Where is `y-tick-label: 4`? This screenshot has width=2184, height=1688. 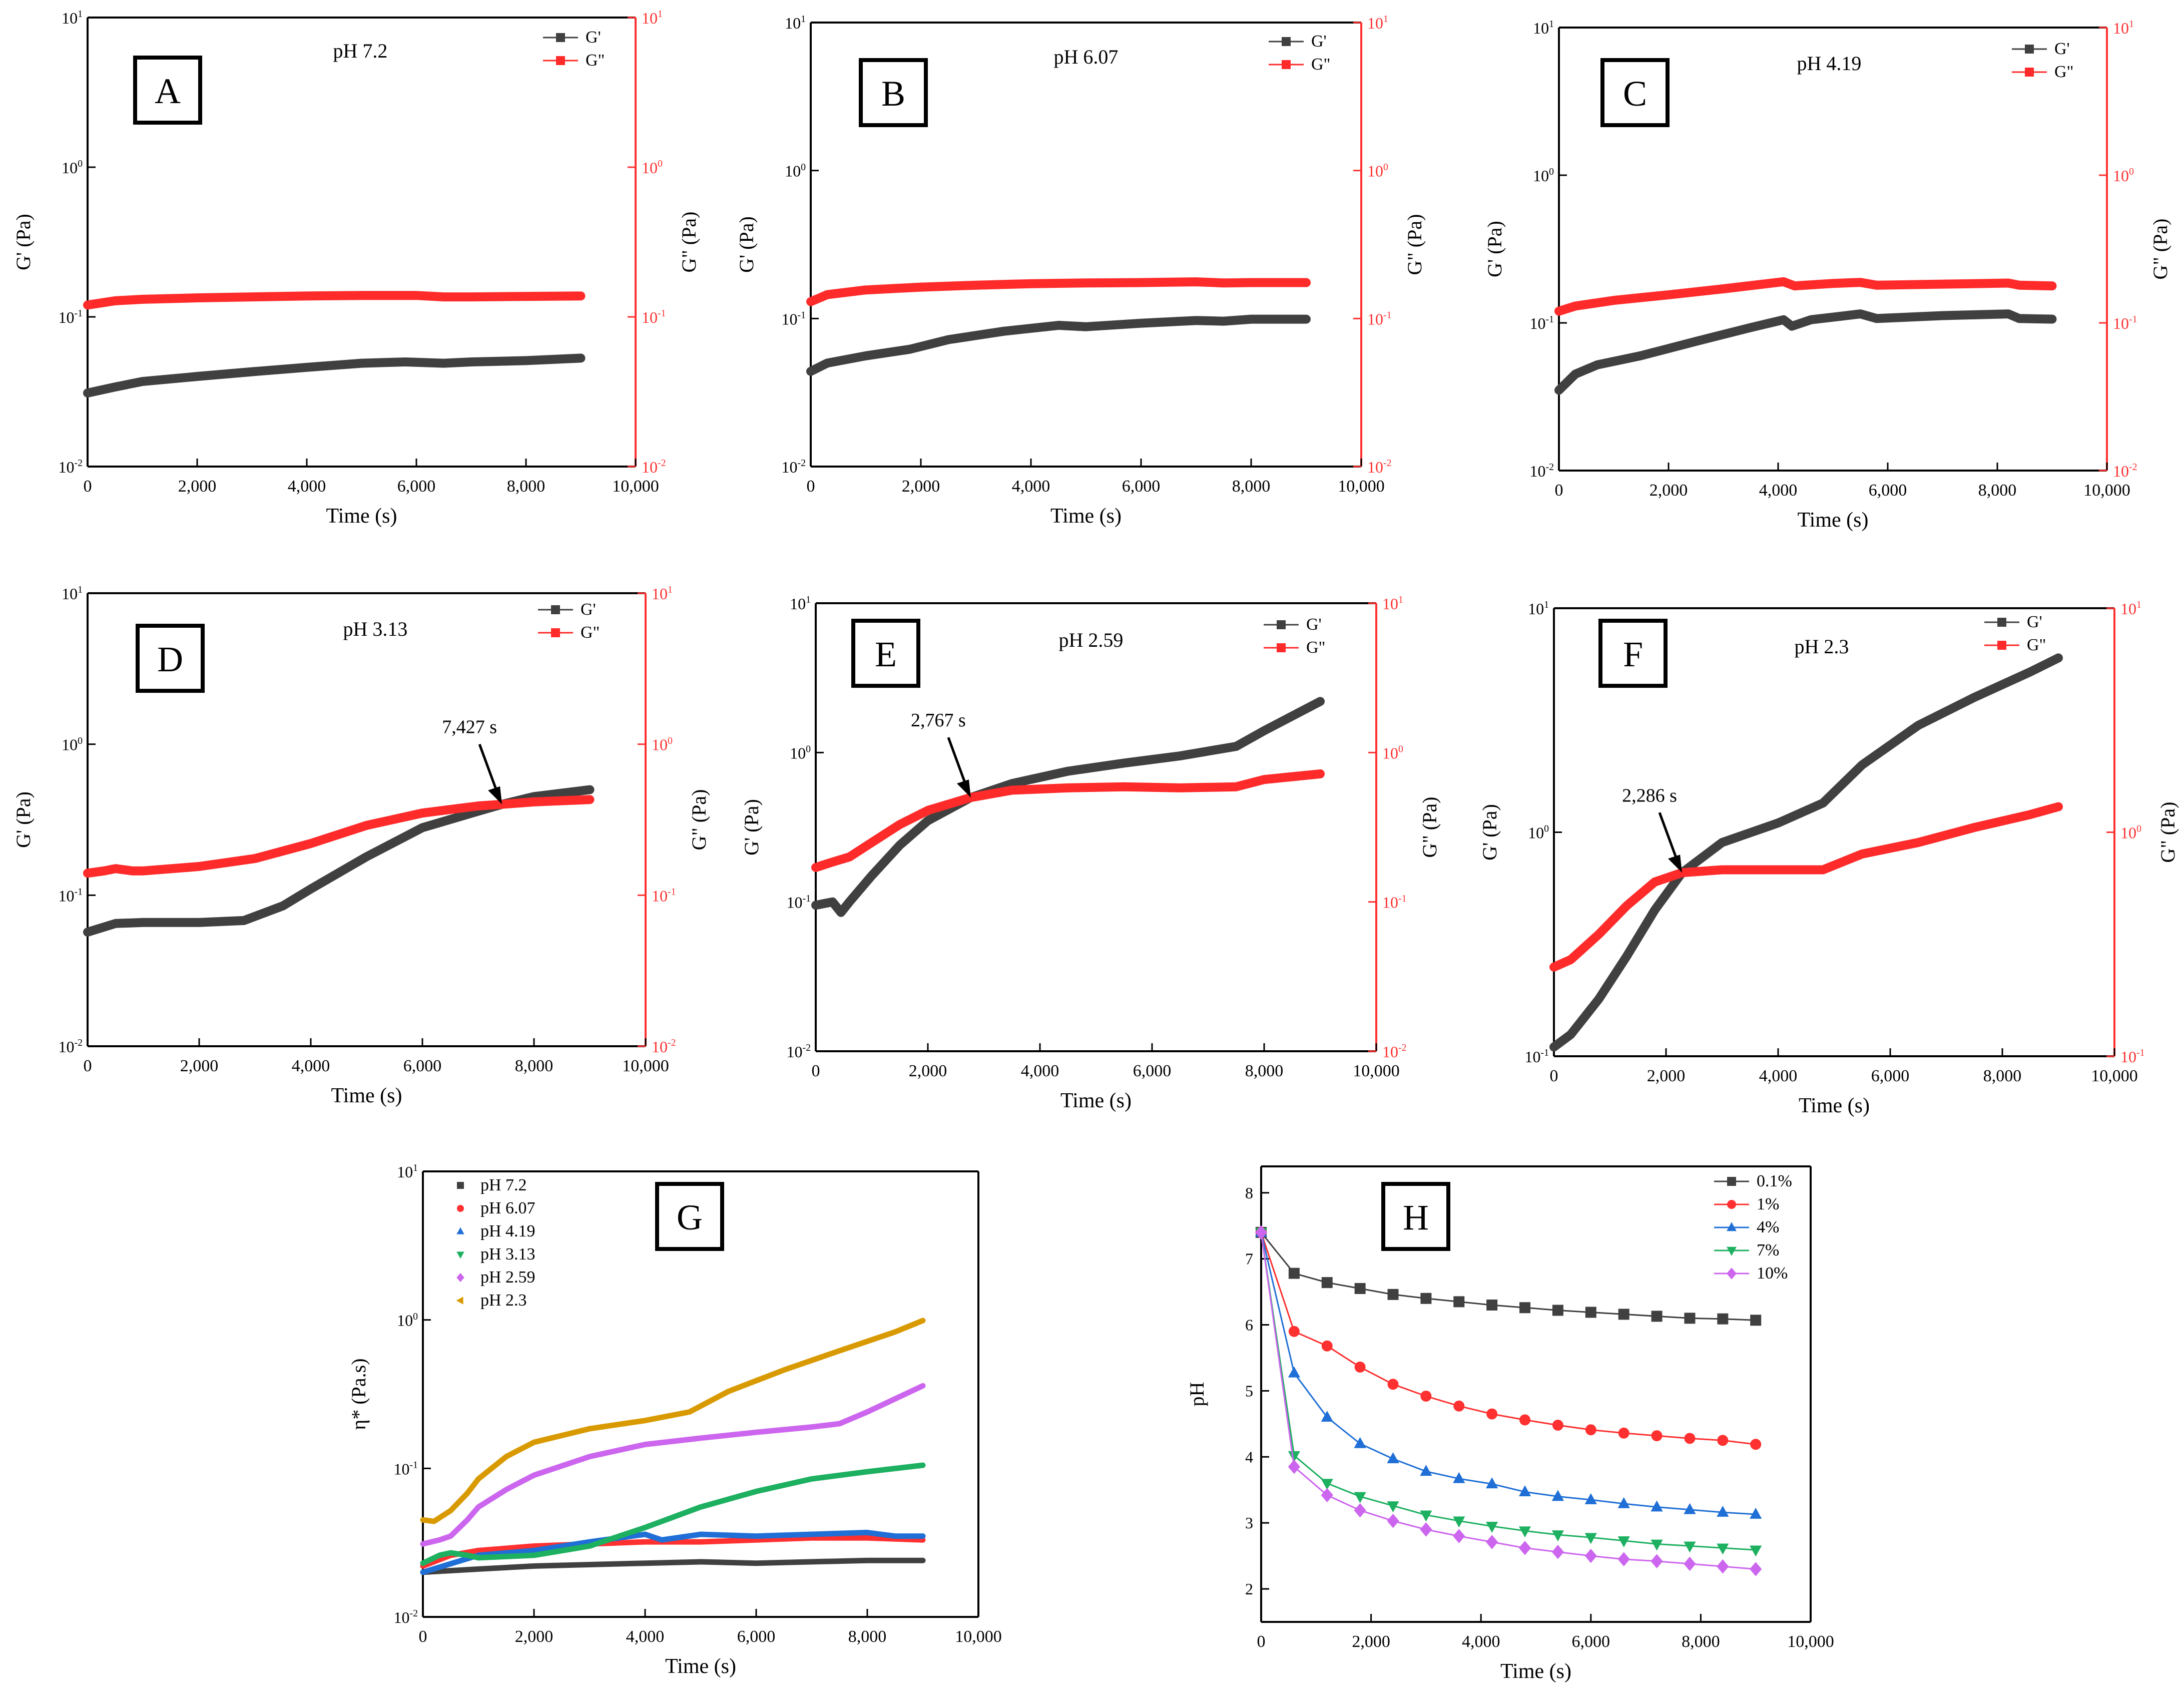 y-tick-label: 4 is located at coordinates (1249, 1457).